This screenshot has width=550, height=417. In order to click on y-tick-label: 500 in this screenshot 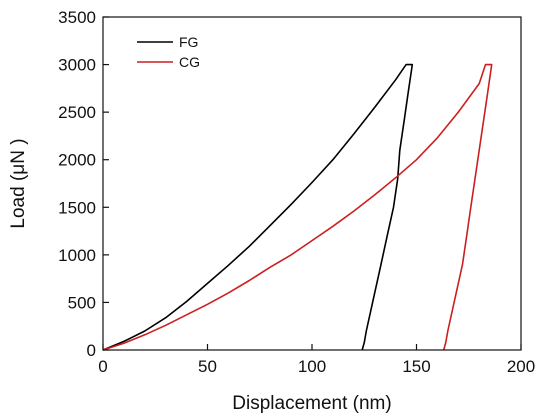, I will do `click(82, 302)`.